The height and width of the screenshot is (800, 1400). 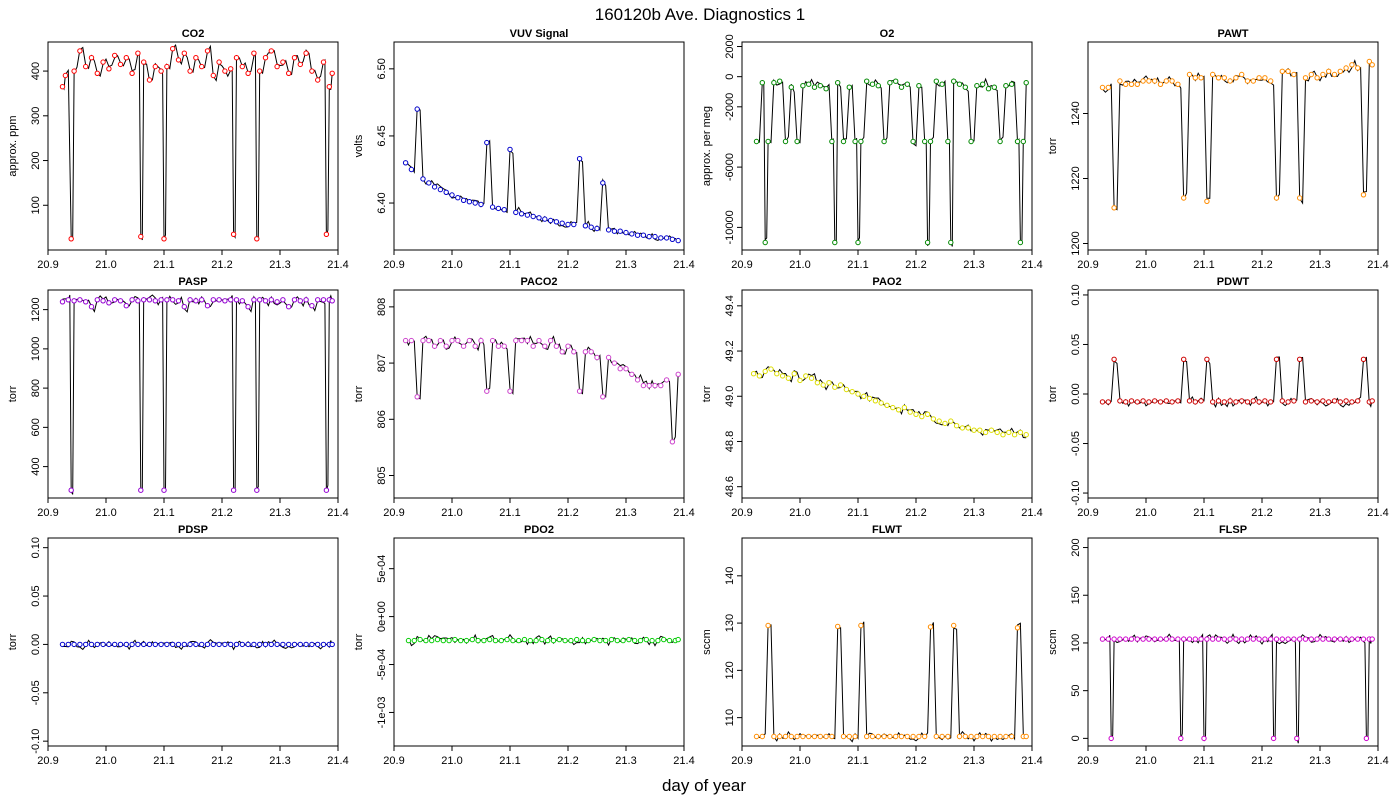 I want to click on y-axis-label: approx. ppm, so click(x=13, y=145).